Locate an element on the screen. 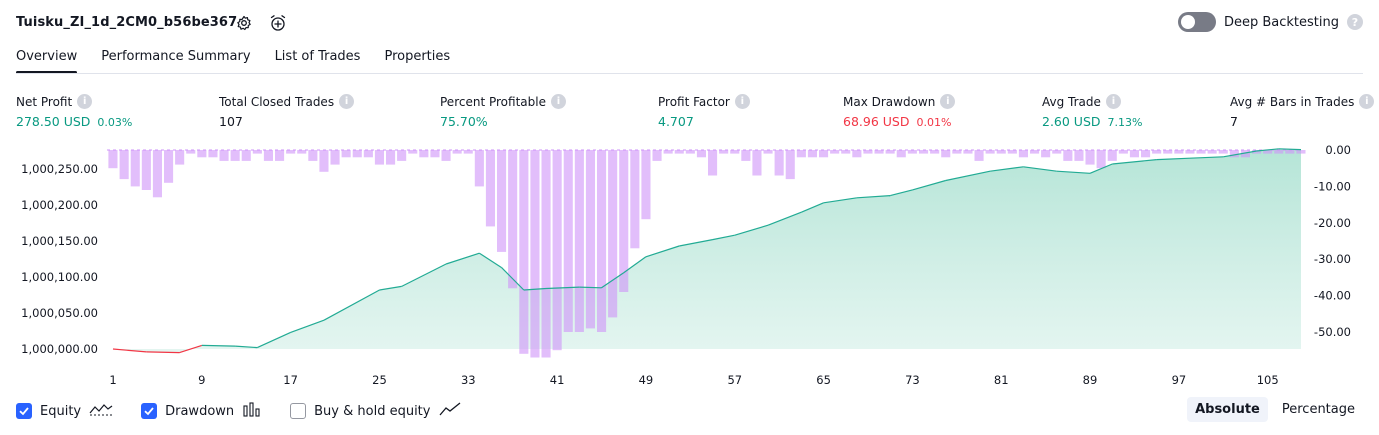 The width and height of the screenshot is (1379, 435). metric-label: Profit Factor is located at coordinates (694, 101).